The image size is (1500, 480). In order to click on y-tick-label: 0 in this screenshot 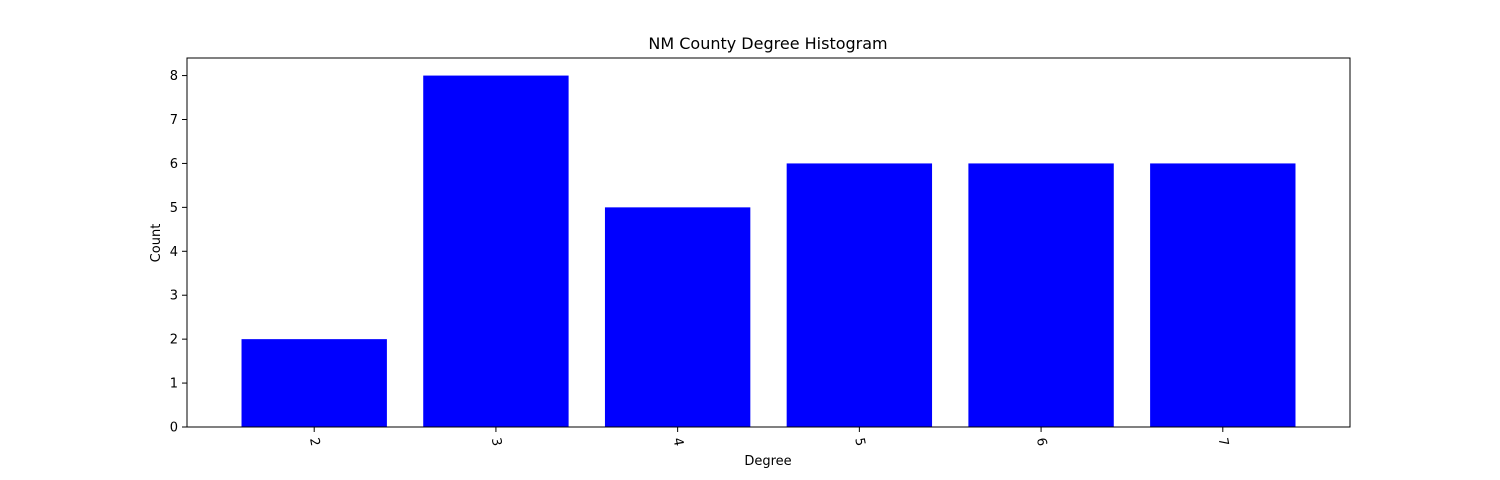, I will do `click(174, 428)`.